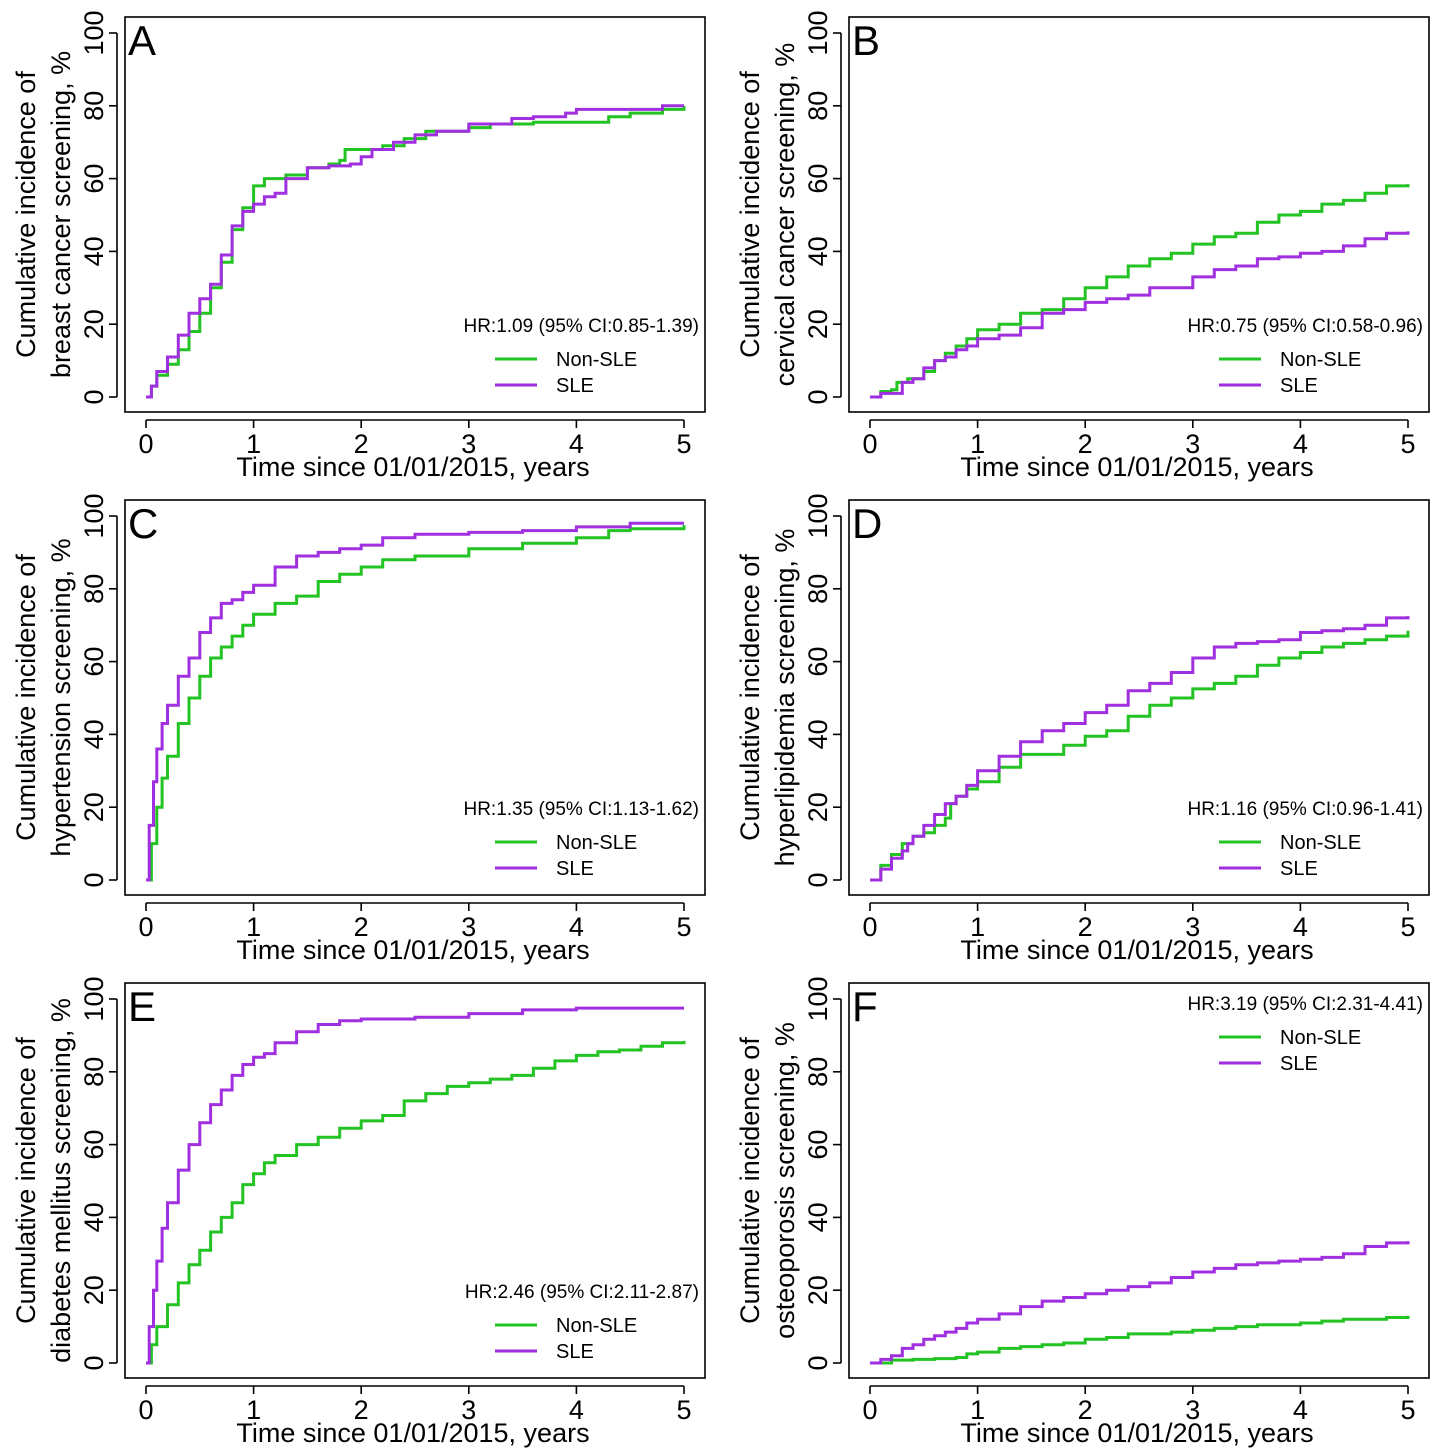 The height and width of the screenshot is (1448, 1448). I want to click on y-axis-title-line2: hypertension screening, %, so click(61, 697).